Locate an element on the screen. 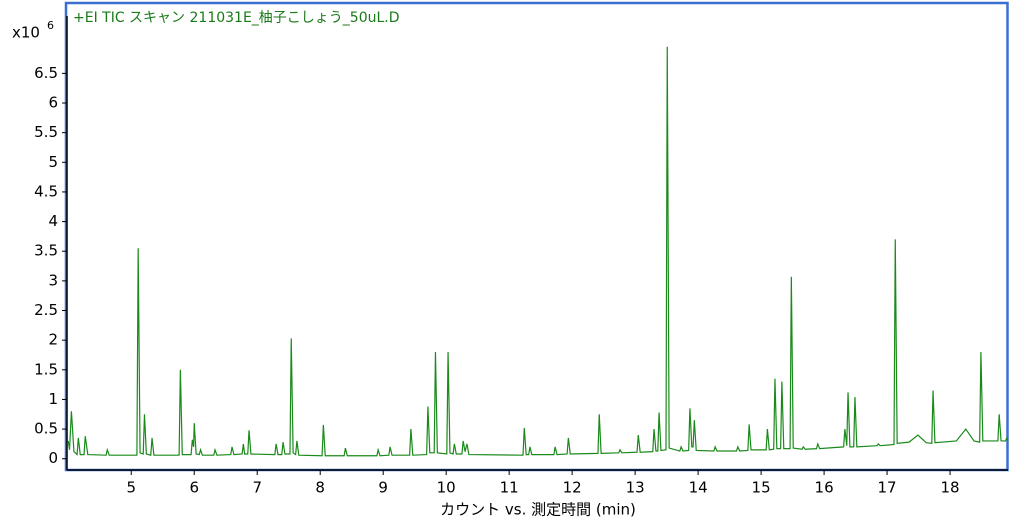 This screenshot has width=1010, height=523. x-tick-label: 11 is located at coordinates (509, 488).